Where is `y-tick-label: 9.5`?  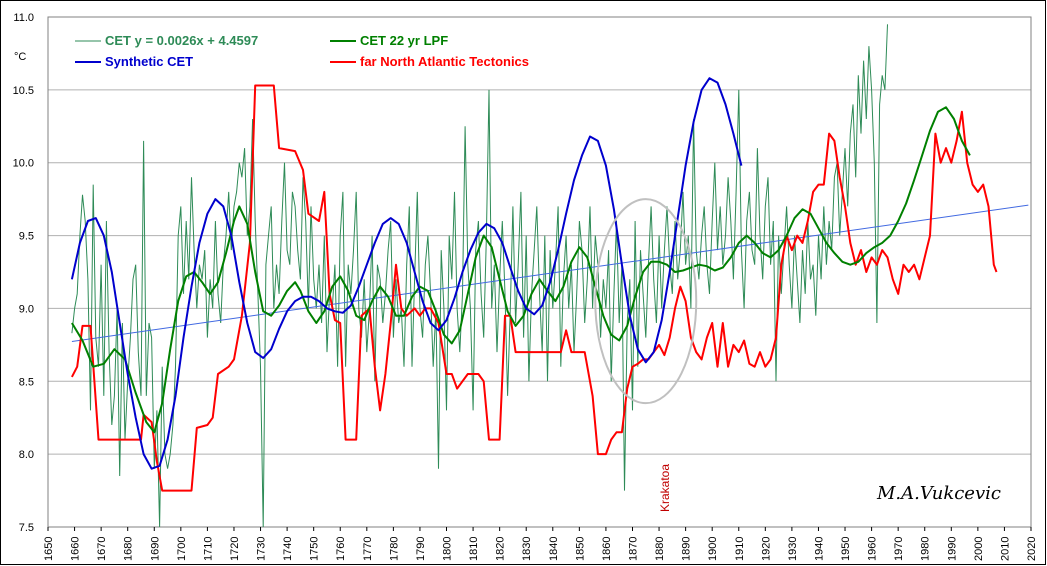
y-tick-label: 9.5 is located at coordinates (26, 237).